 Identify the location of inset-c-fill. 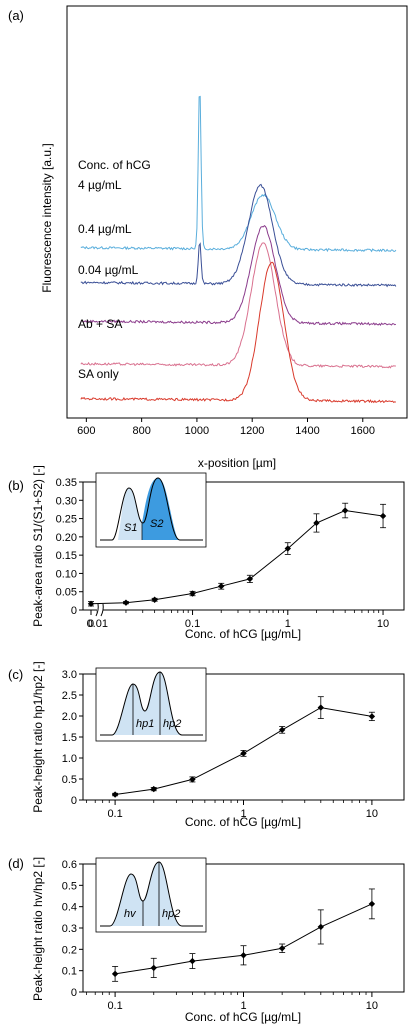
(151, 703).